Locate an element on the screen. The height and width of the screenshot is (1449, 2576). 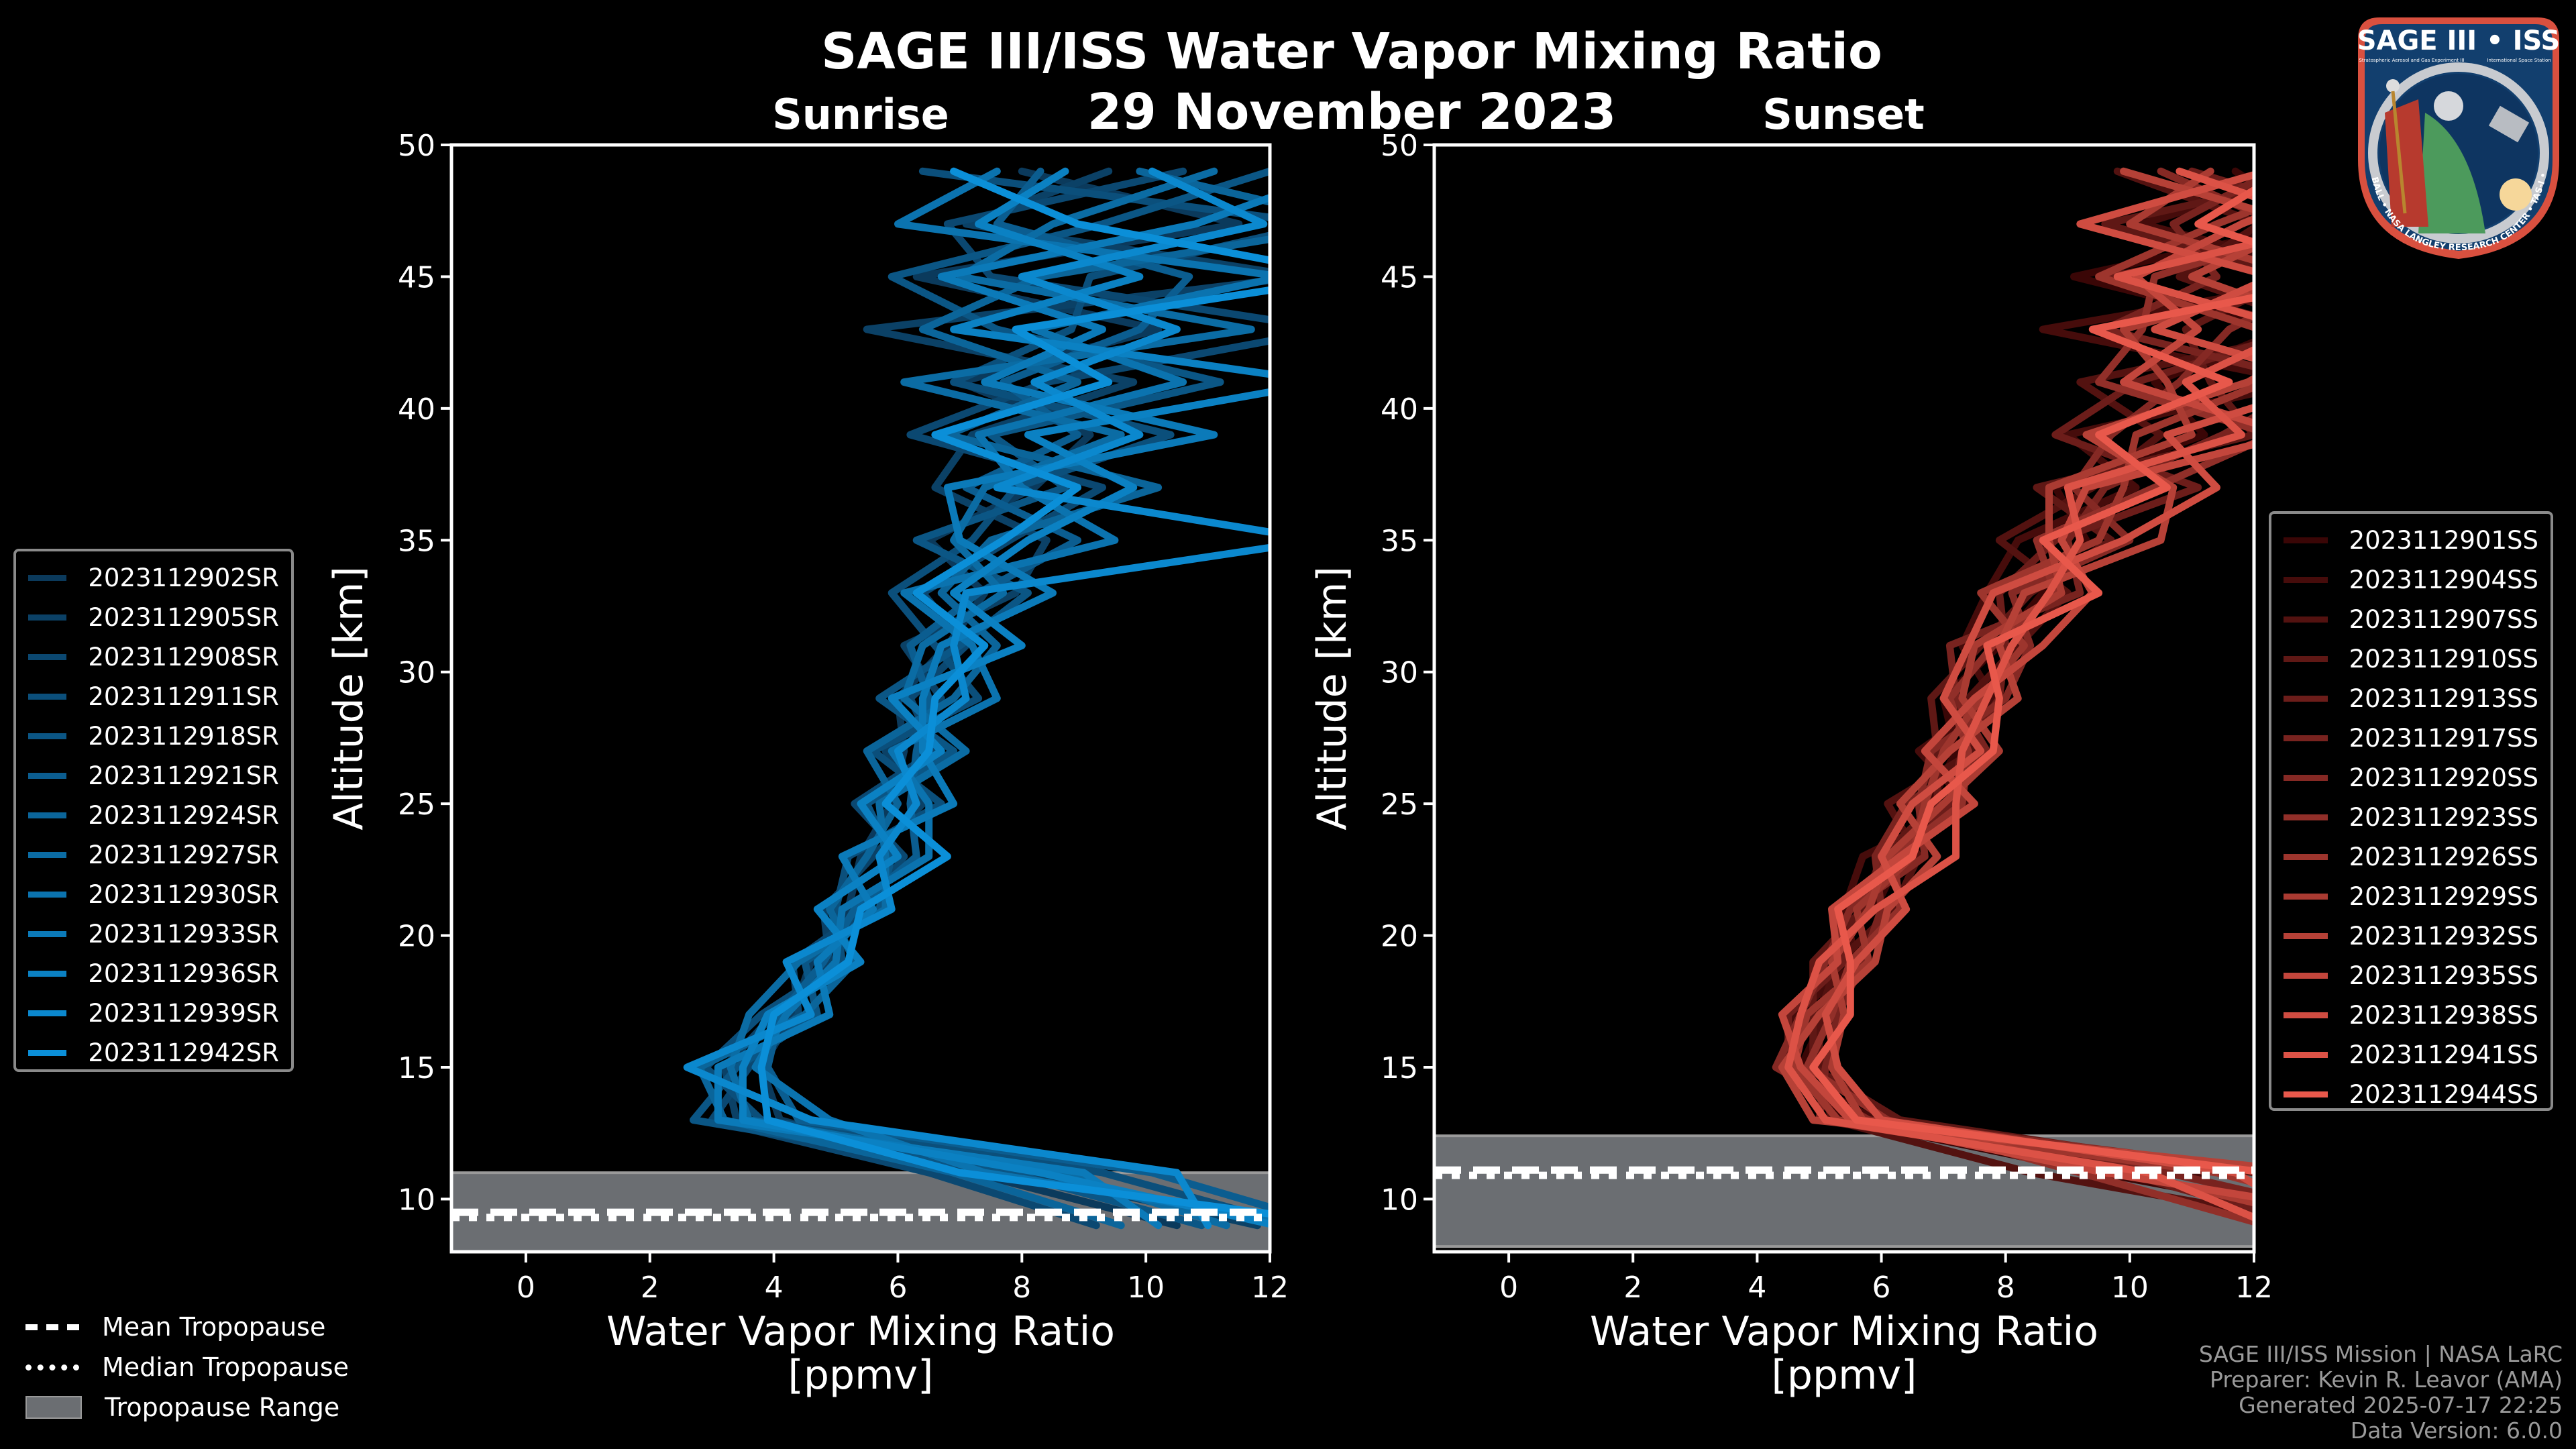
legend-mean-tropopause: Mean Tropopause is located at coordinates (187, 1327).